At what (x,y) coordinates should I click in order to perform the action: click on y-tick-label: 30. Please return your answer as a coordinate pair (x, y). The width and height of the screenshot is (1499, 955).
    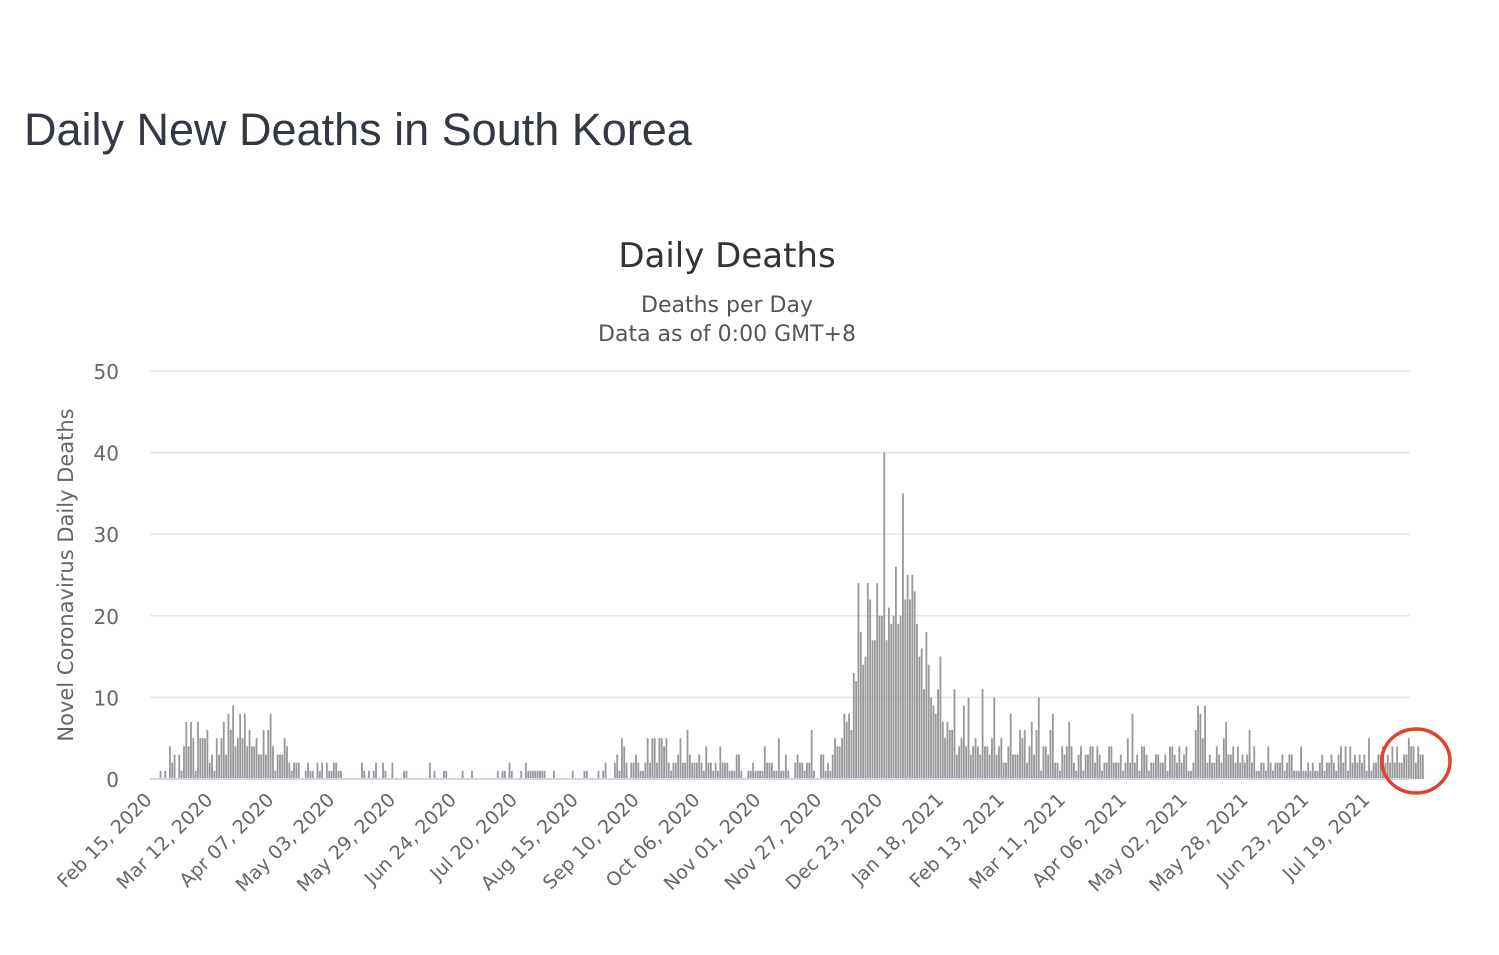
    Looking at the image, I should click on (106, 535).